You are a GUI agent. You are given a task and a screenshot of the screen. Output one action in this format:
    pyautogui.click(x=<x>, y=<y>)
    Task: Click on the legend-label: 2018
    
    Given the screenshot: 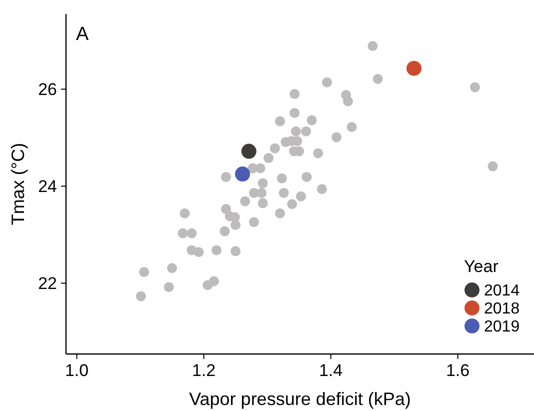 What is the action you would take?
    pyautogui.click(x=502, y=309)
    